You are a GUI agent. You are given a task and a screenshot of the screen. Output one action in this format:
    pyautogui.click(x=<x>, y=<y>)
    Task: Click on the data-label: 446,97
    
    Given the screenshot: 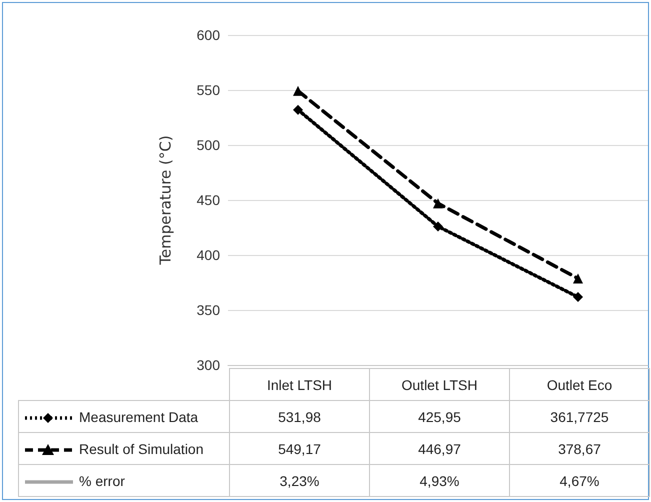 What is the action you would take?
    pyautogui.click(x=440, y=448)
    